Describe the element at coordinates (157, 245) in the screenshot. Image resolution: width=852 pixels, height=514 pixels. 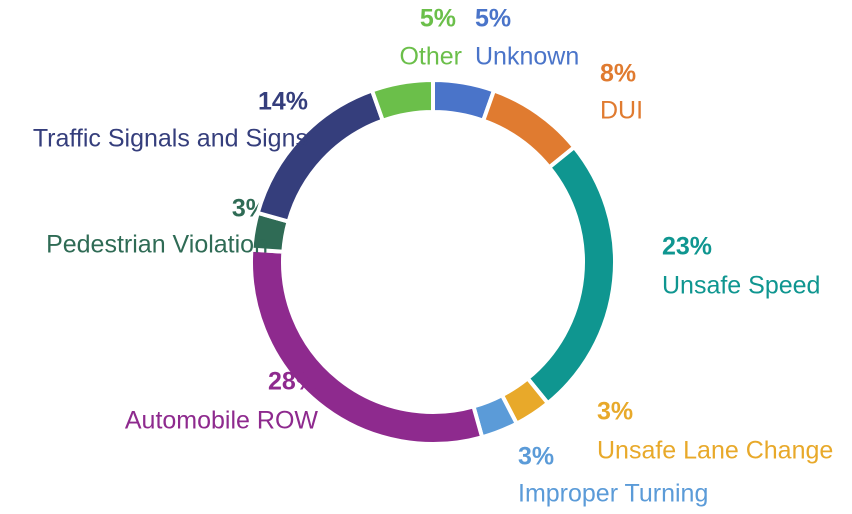
I see `category-label: Pedestrian Violation` at that location.